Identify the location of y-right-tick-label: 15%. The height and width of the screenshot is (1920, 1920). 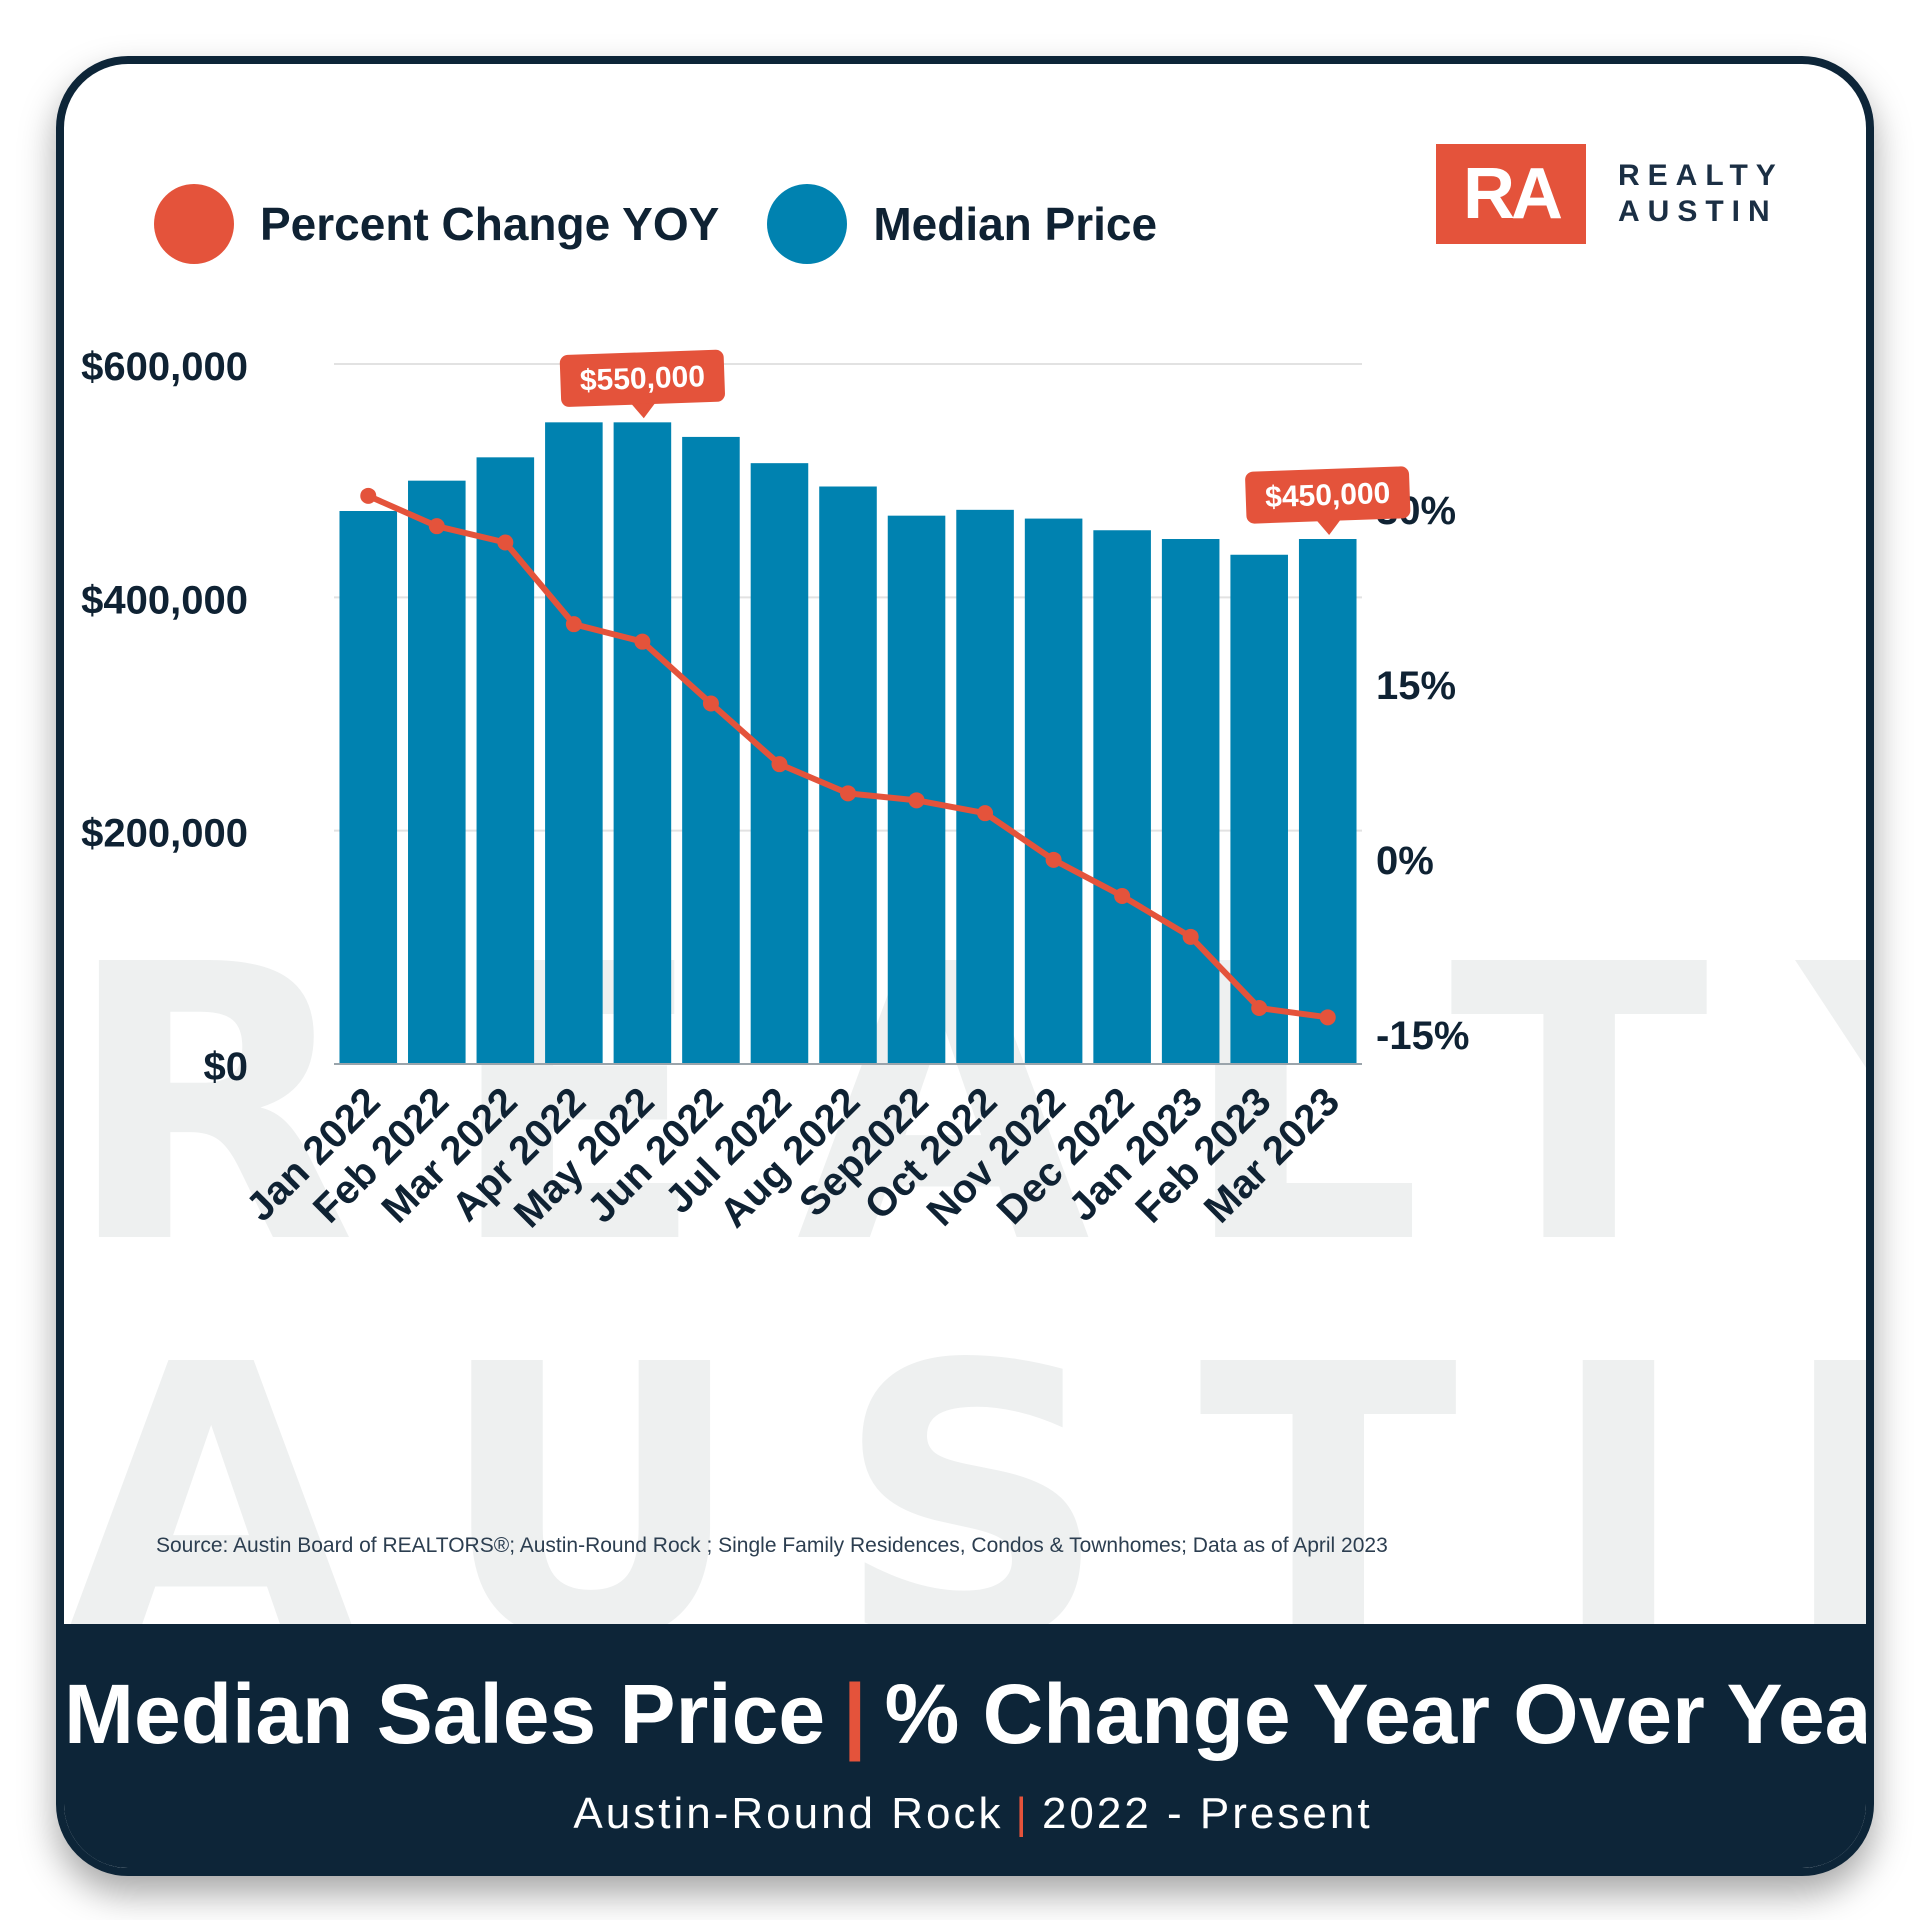
(1416, 686).